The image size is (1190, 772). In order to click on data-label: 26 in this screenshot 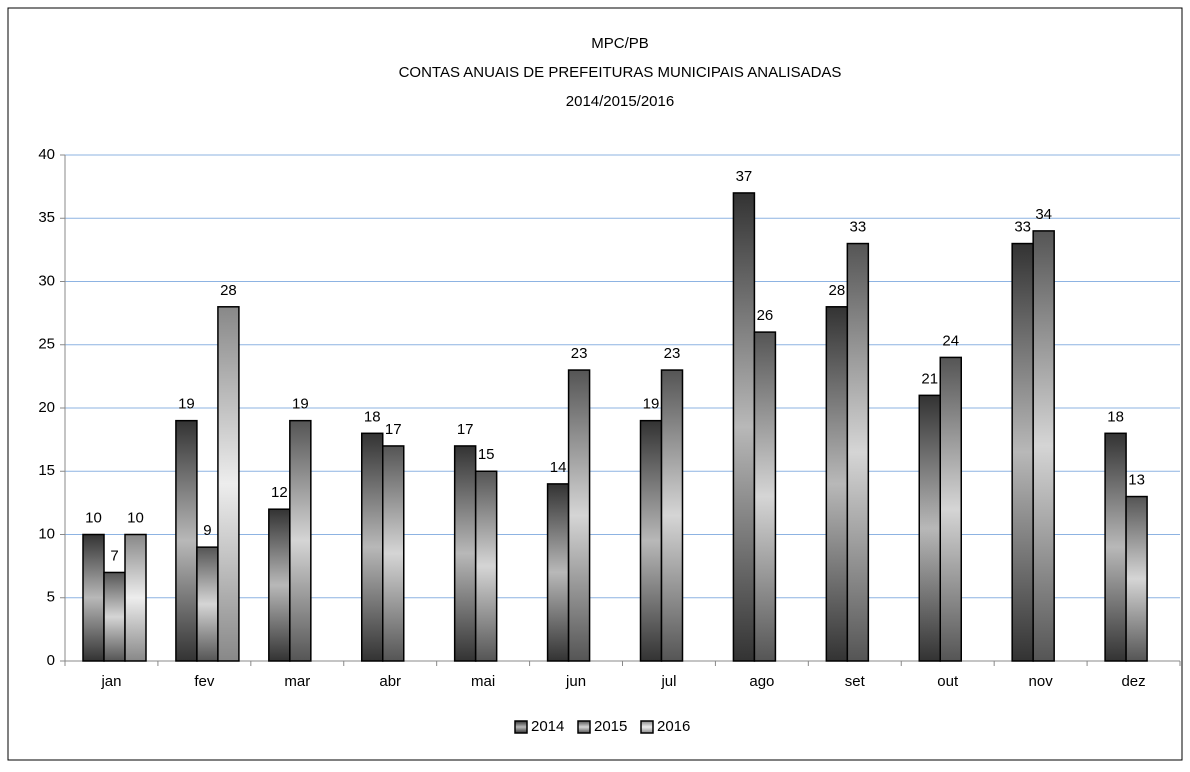, I will do `click(765, 315)`.